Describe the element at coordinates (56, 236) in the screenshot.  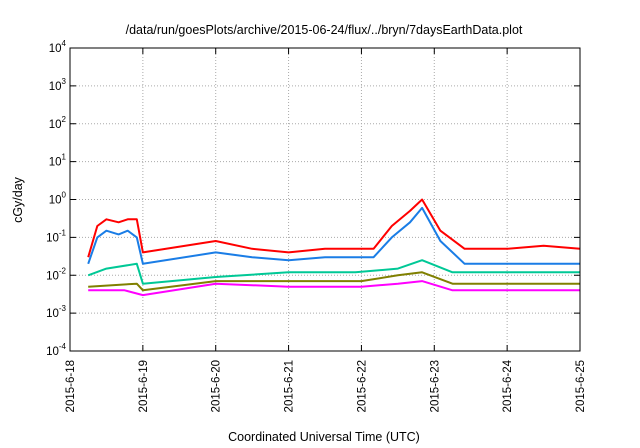
I see `y-tick-label: 10⁻¹` at that location.